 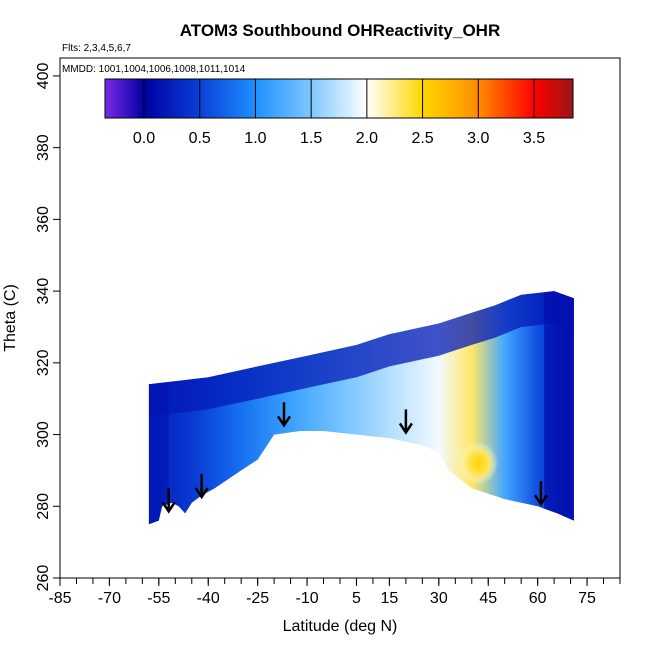 I want to click on y-tick-label: 380, so click(x=43, y=147).